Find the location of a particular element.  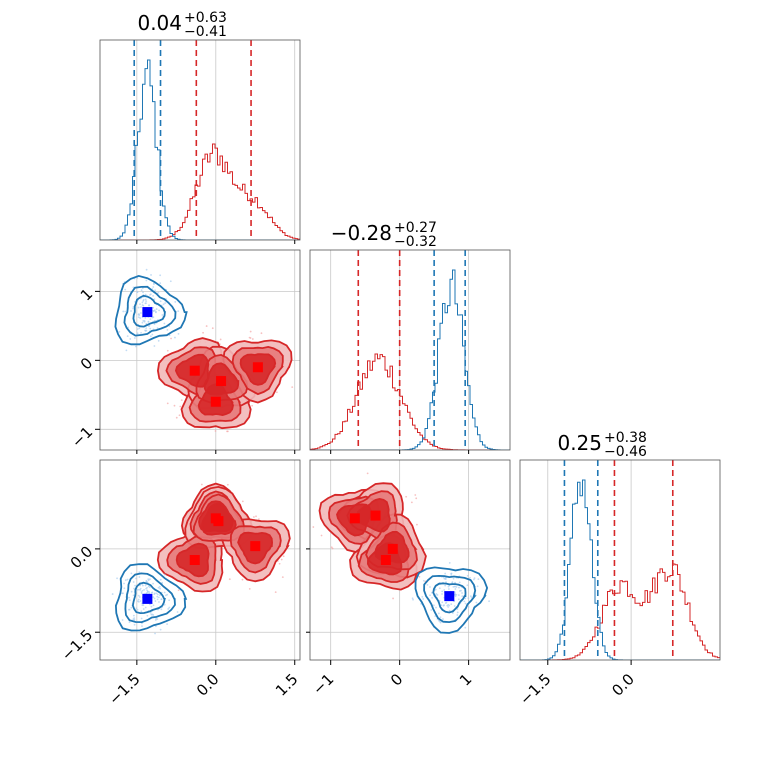

contour-blue is located at coordinates (451, 600).